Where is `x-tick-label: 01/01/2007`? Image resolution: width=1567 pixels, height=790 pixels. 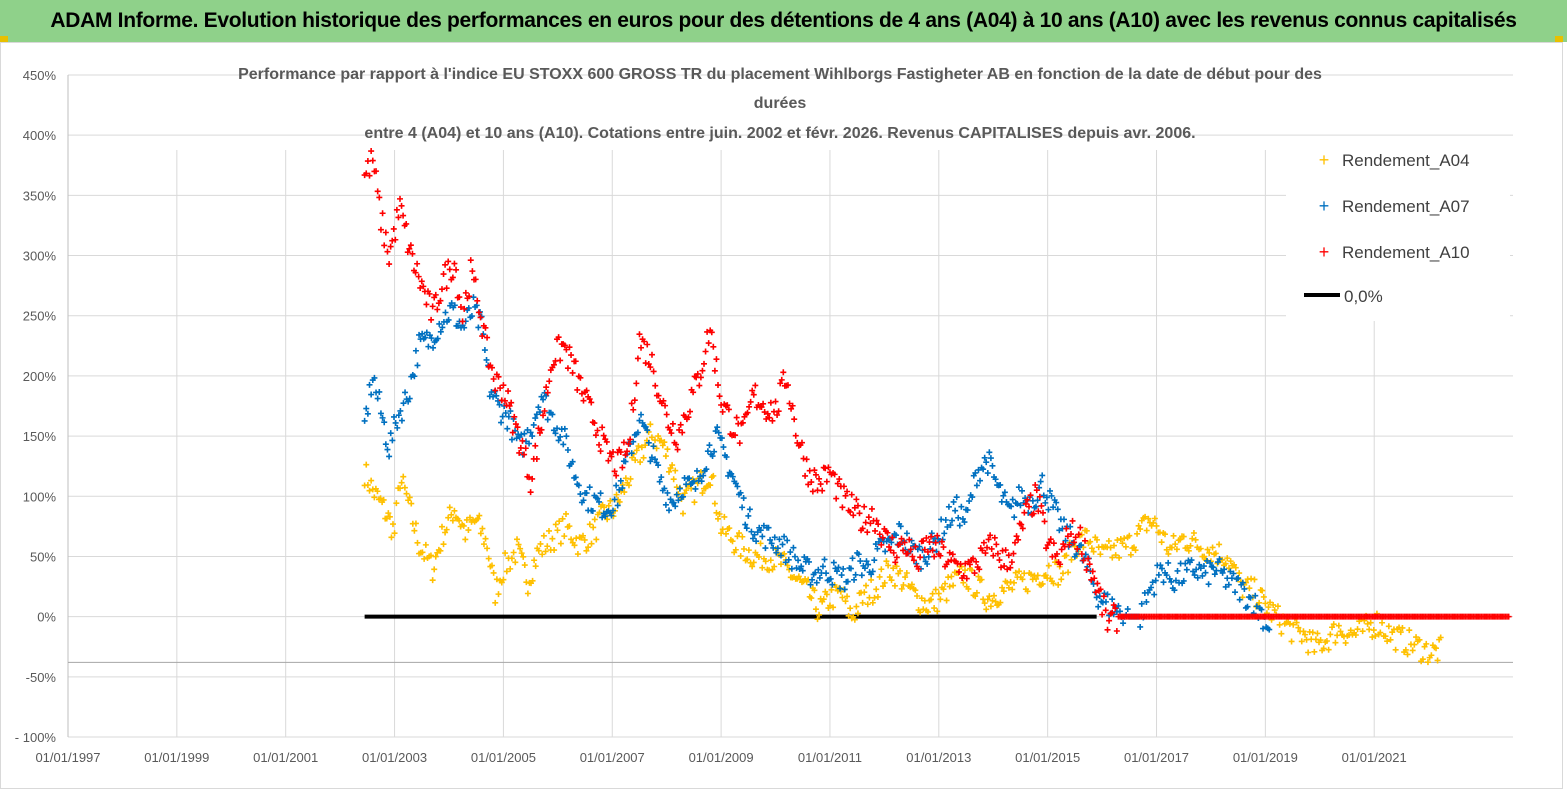 x-tick-label: 01/01/2007 is located at coordinates (612, 757).